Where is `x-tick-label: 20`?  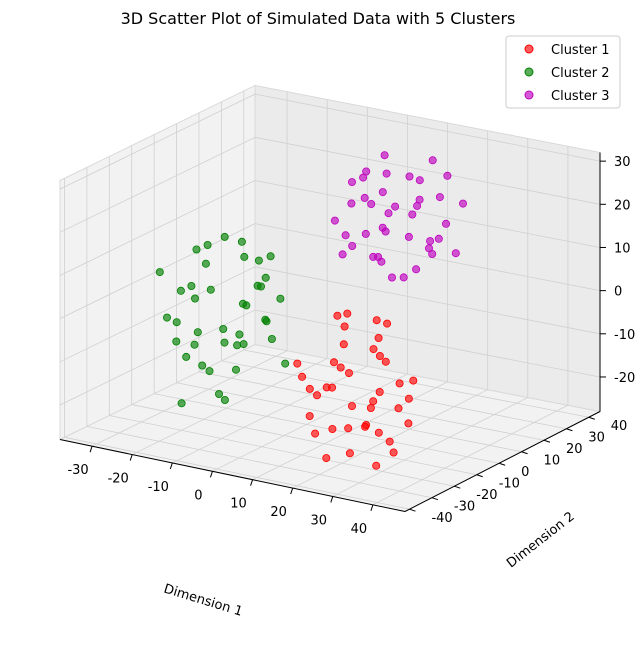
x-tick-label: 20 is located at coordinates (278, 512).